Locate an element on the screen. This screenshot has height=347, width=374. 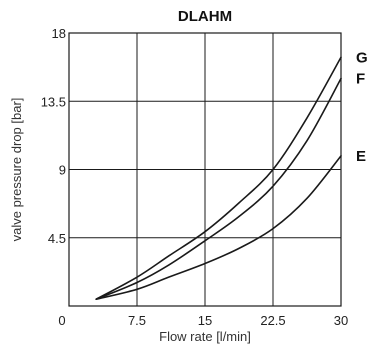
x-tick-label-2: 15 is located at coordinates (205, 320).